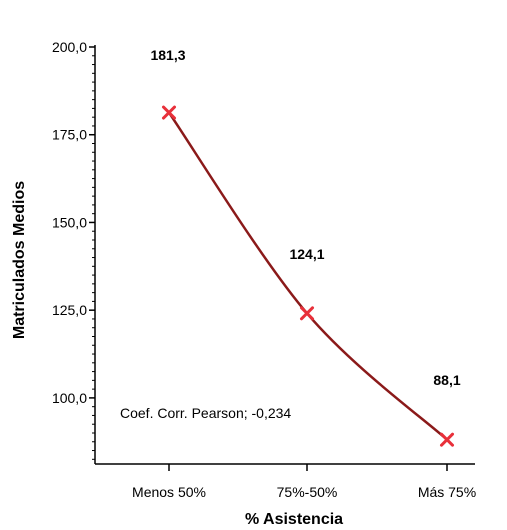  I want to click on y-tick-label: 200,0, so click(69, 47).